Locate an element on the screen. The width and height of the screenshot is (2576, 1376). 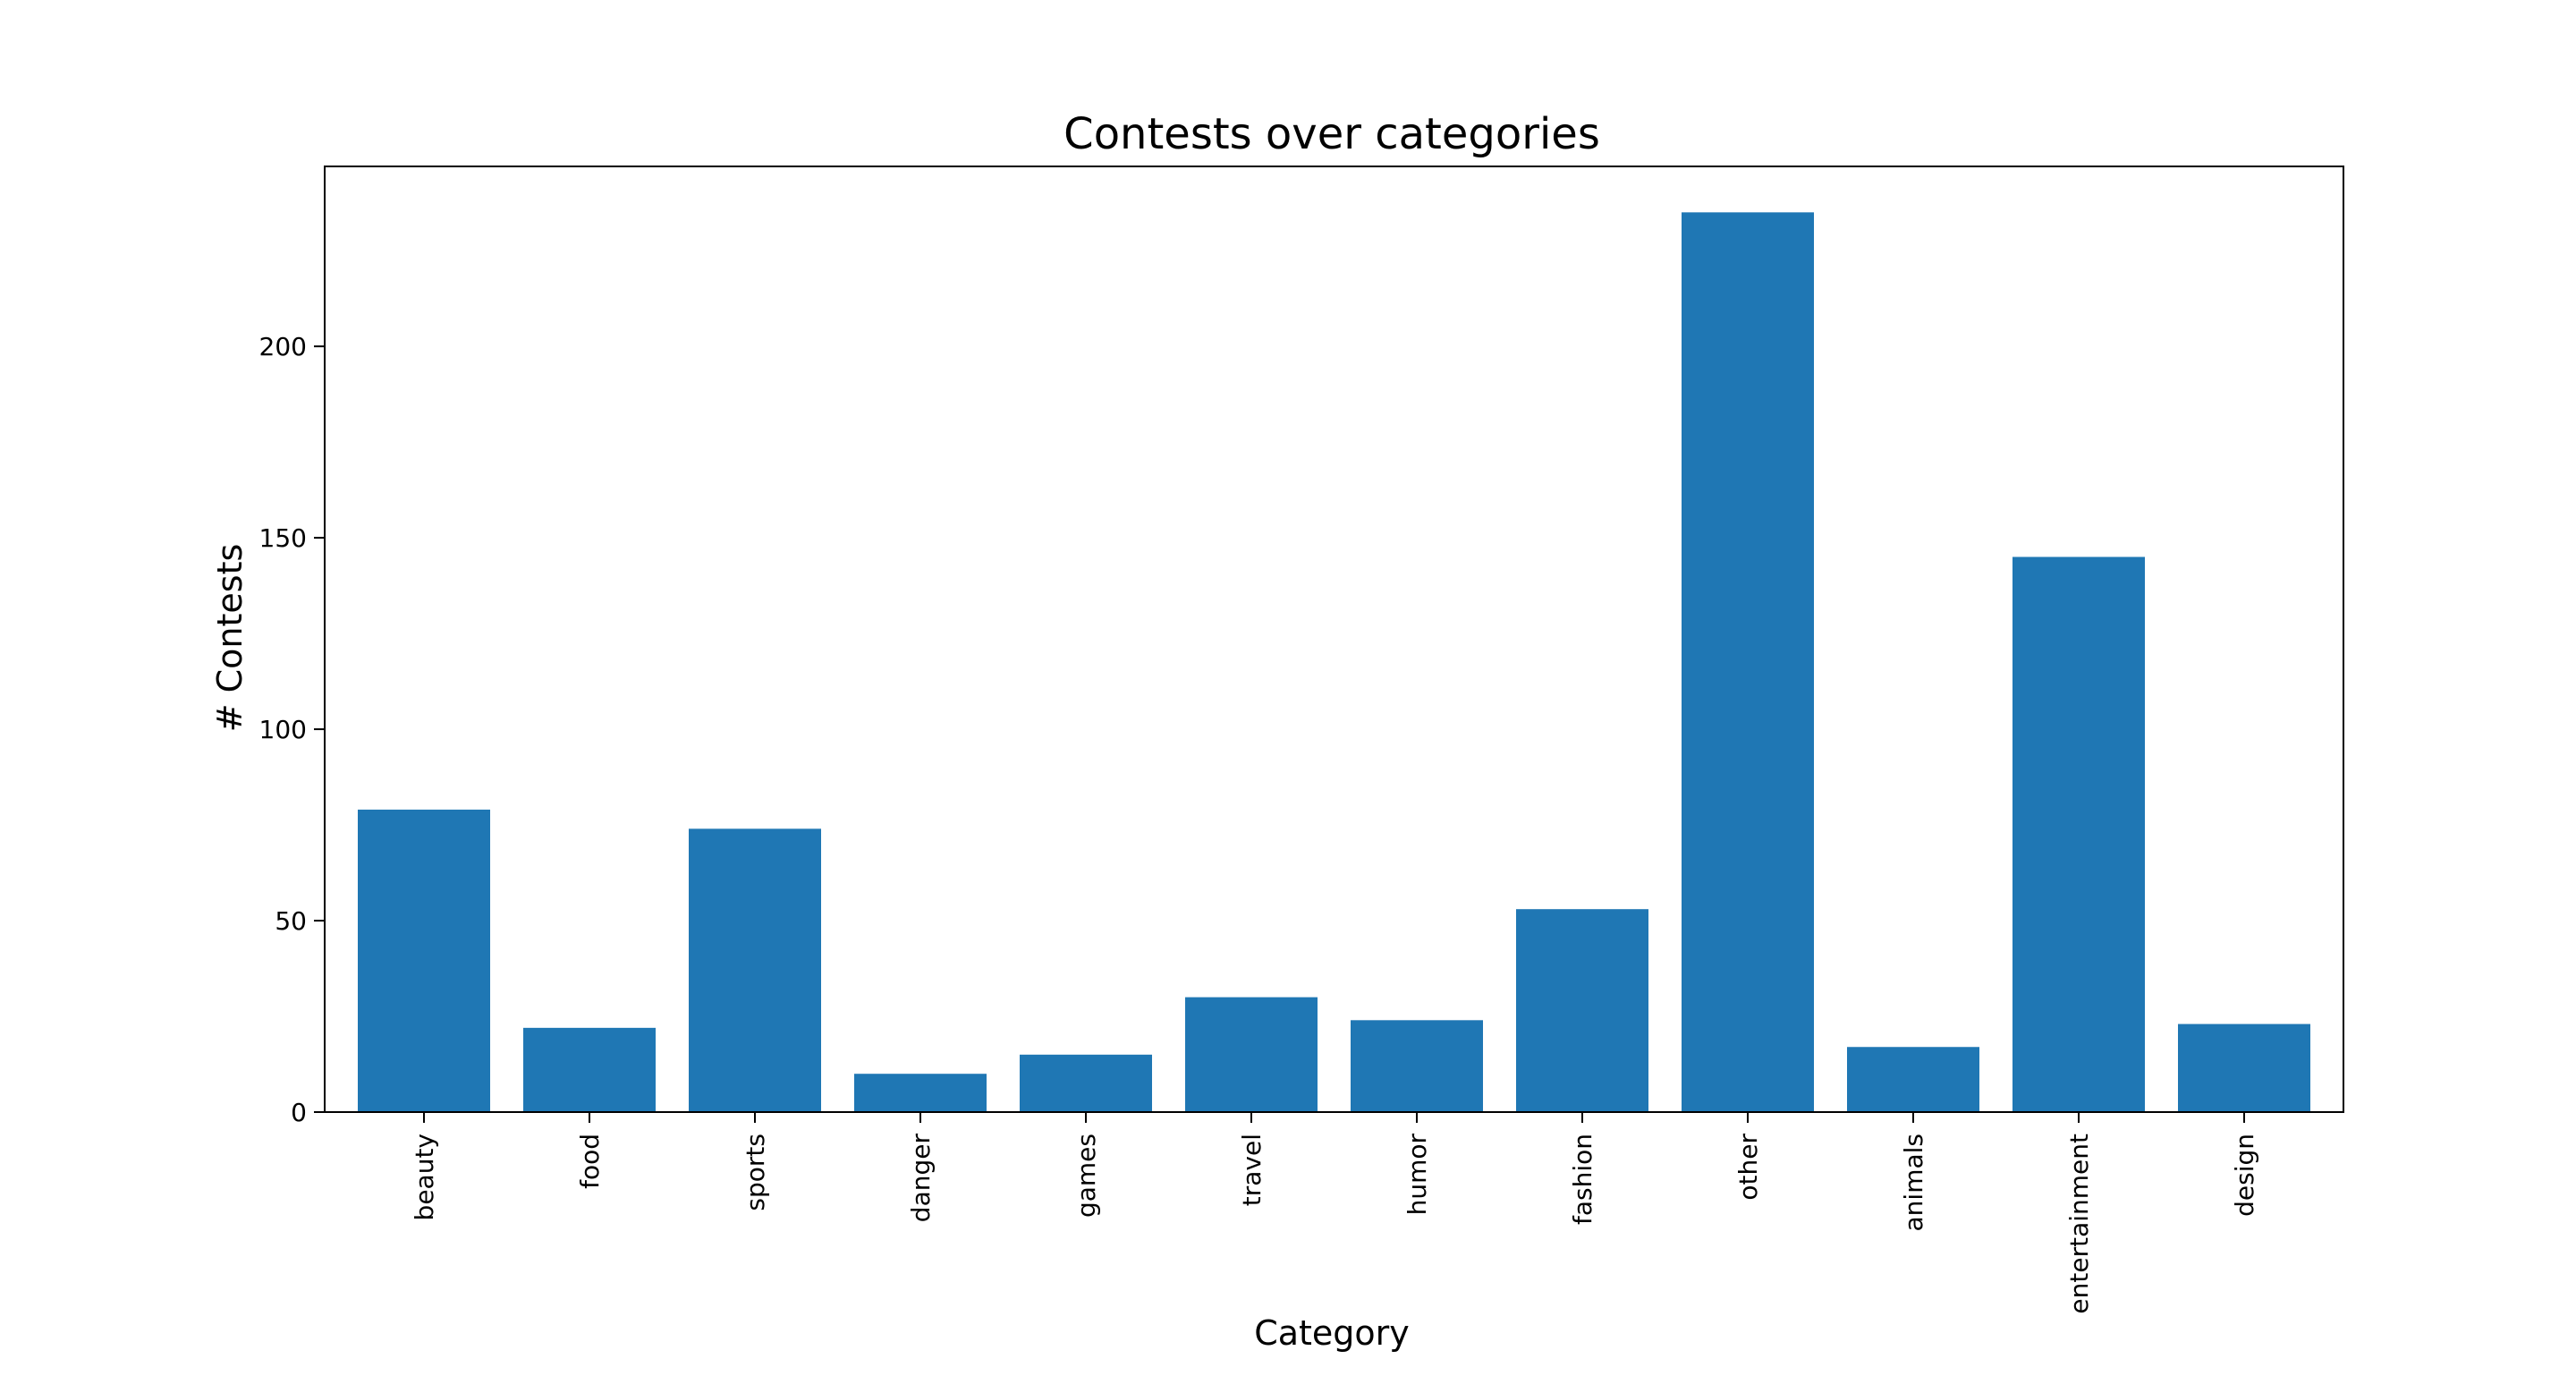
bar-humor is located at coordinates (1417, 1066).